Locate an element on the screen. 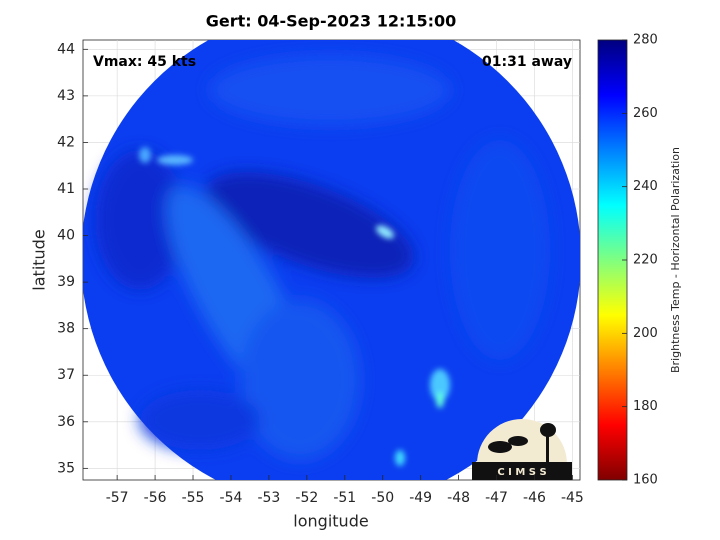 This screenshot has width=720, height=540. x-tick-label: -53 is located at coordinates (268, 498).